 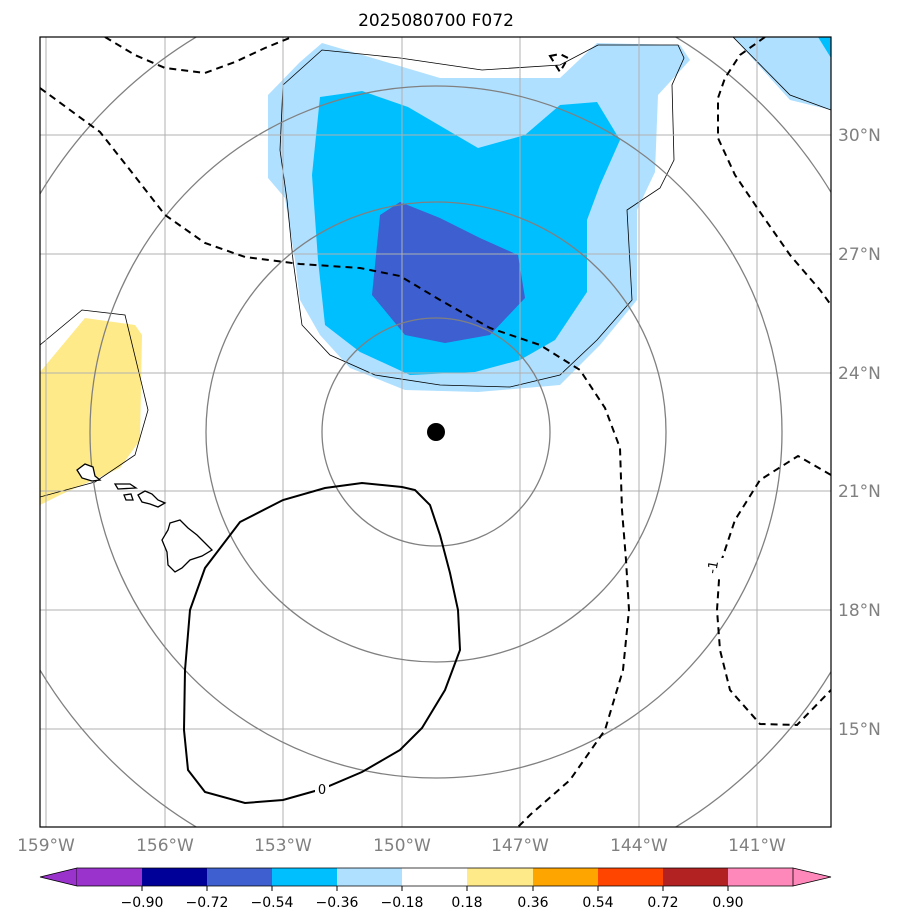 I want to click on colorbar-label: 0.18, so click(x=466, y=903).